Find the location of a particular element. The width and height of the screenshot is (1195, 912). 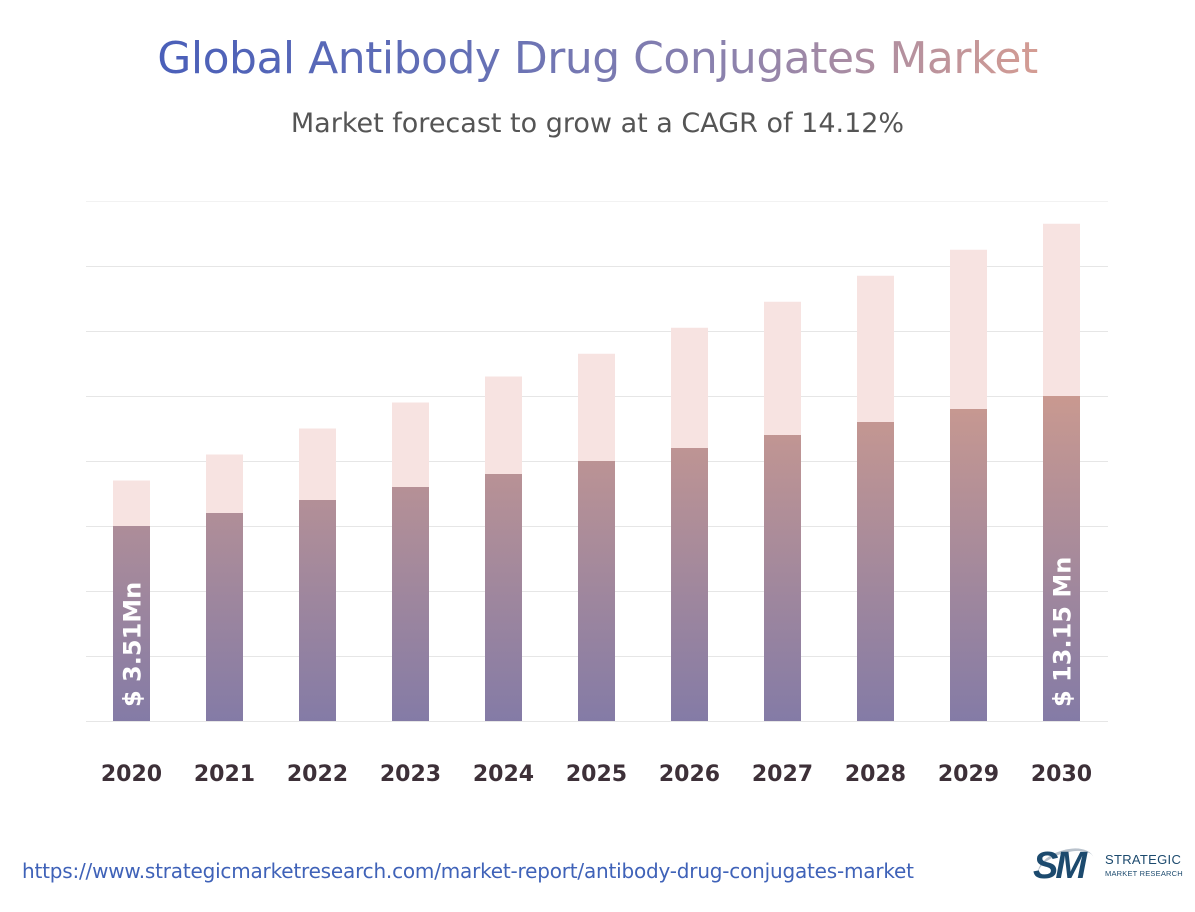

bar-base-2029 is located at coordinates (968, 565).